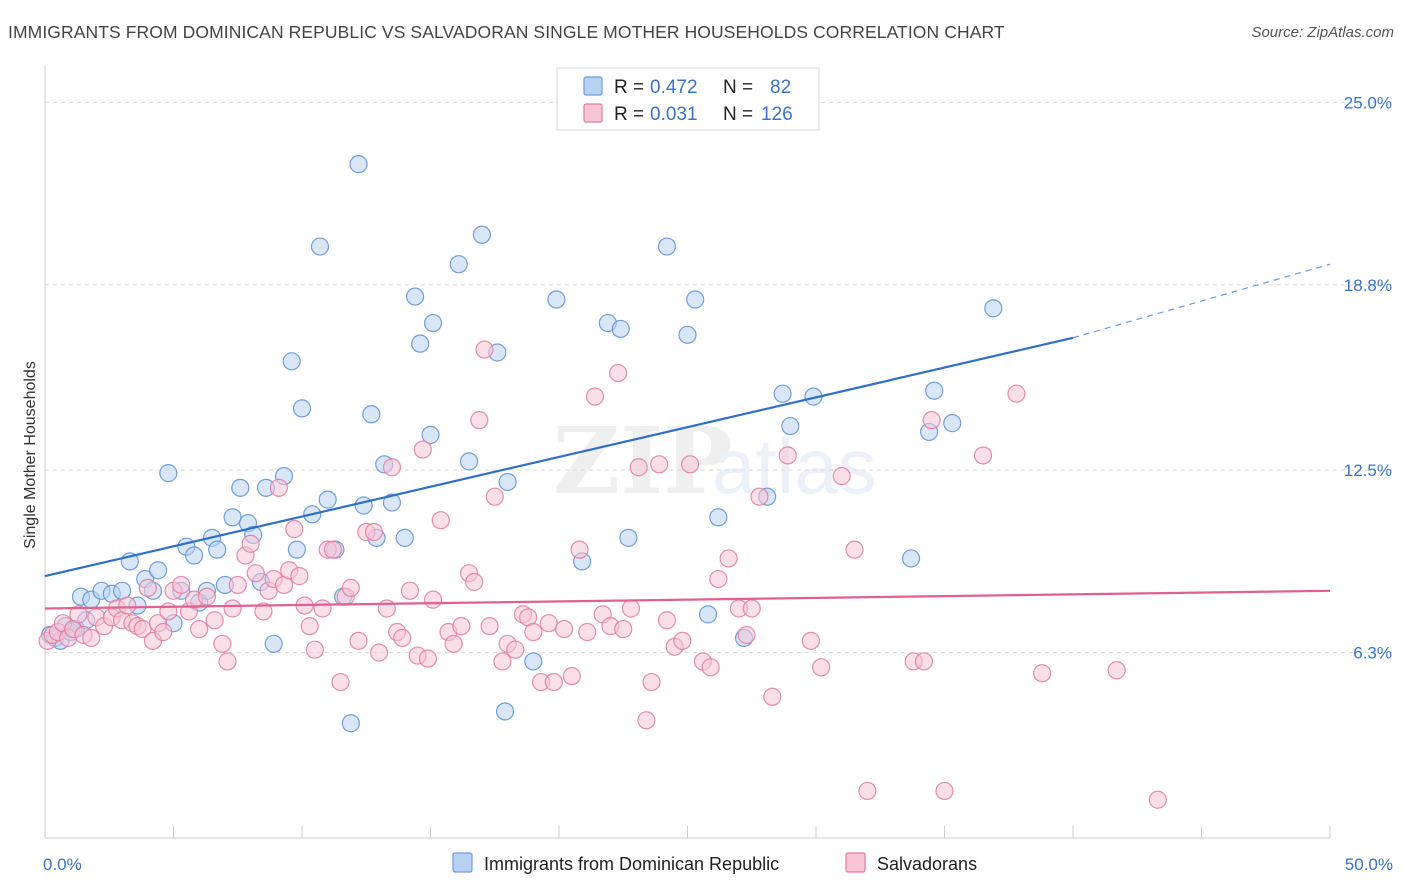 This screenshot has width=1406, height=892. I want to click on legend-bottom-label-dominican: Immigrants from Dominican Republic, so click(631, 864).